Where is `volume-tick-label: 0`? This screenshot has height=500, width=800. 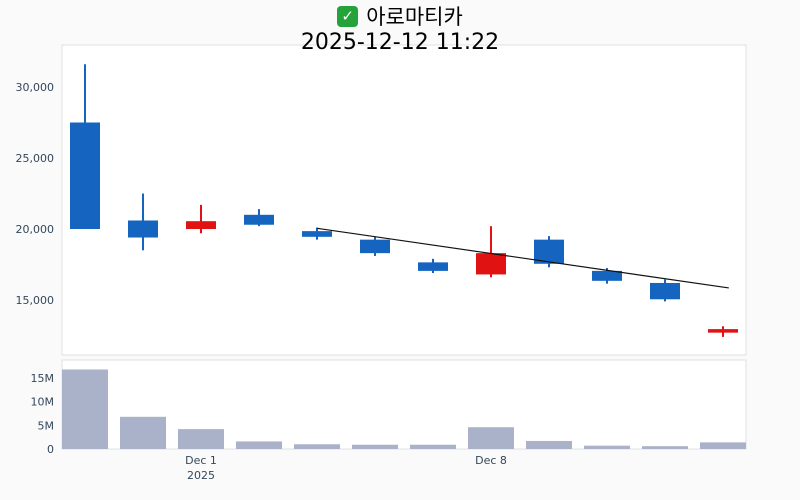 volume-tick-label: 0 is located at coordinates (50, 449).